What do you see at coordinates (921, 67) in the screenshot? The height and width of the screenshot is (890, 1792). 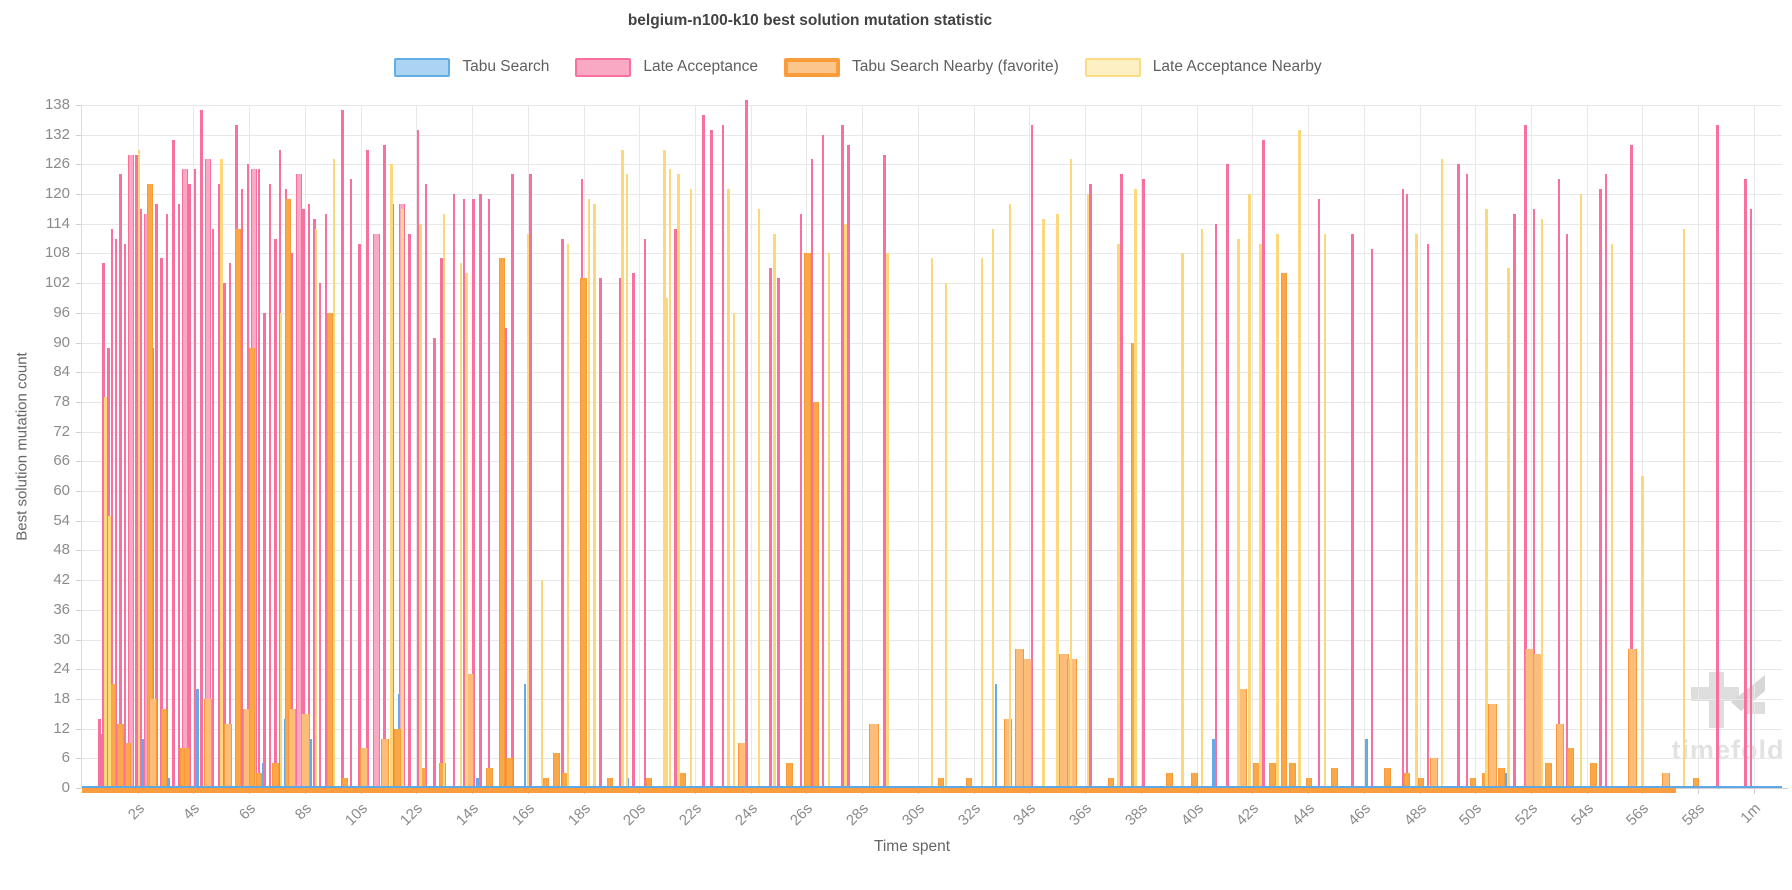 I see `legend-item-tabu-search-nearby-favorite: Tabu Search Nearby (favorite)` at bounding box center [921, 67].